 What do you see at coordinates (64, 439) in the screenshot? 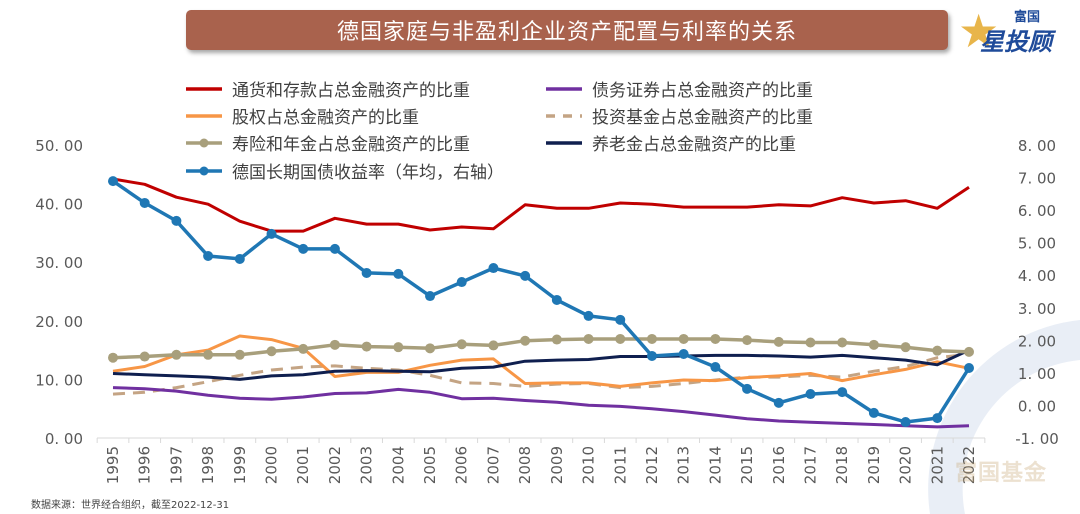
I see `y-left-tick-label: 0. 00` at bounding box center [64, 439].